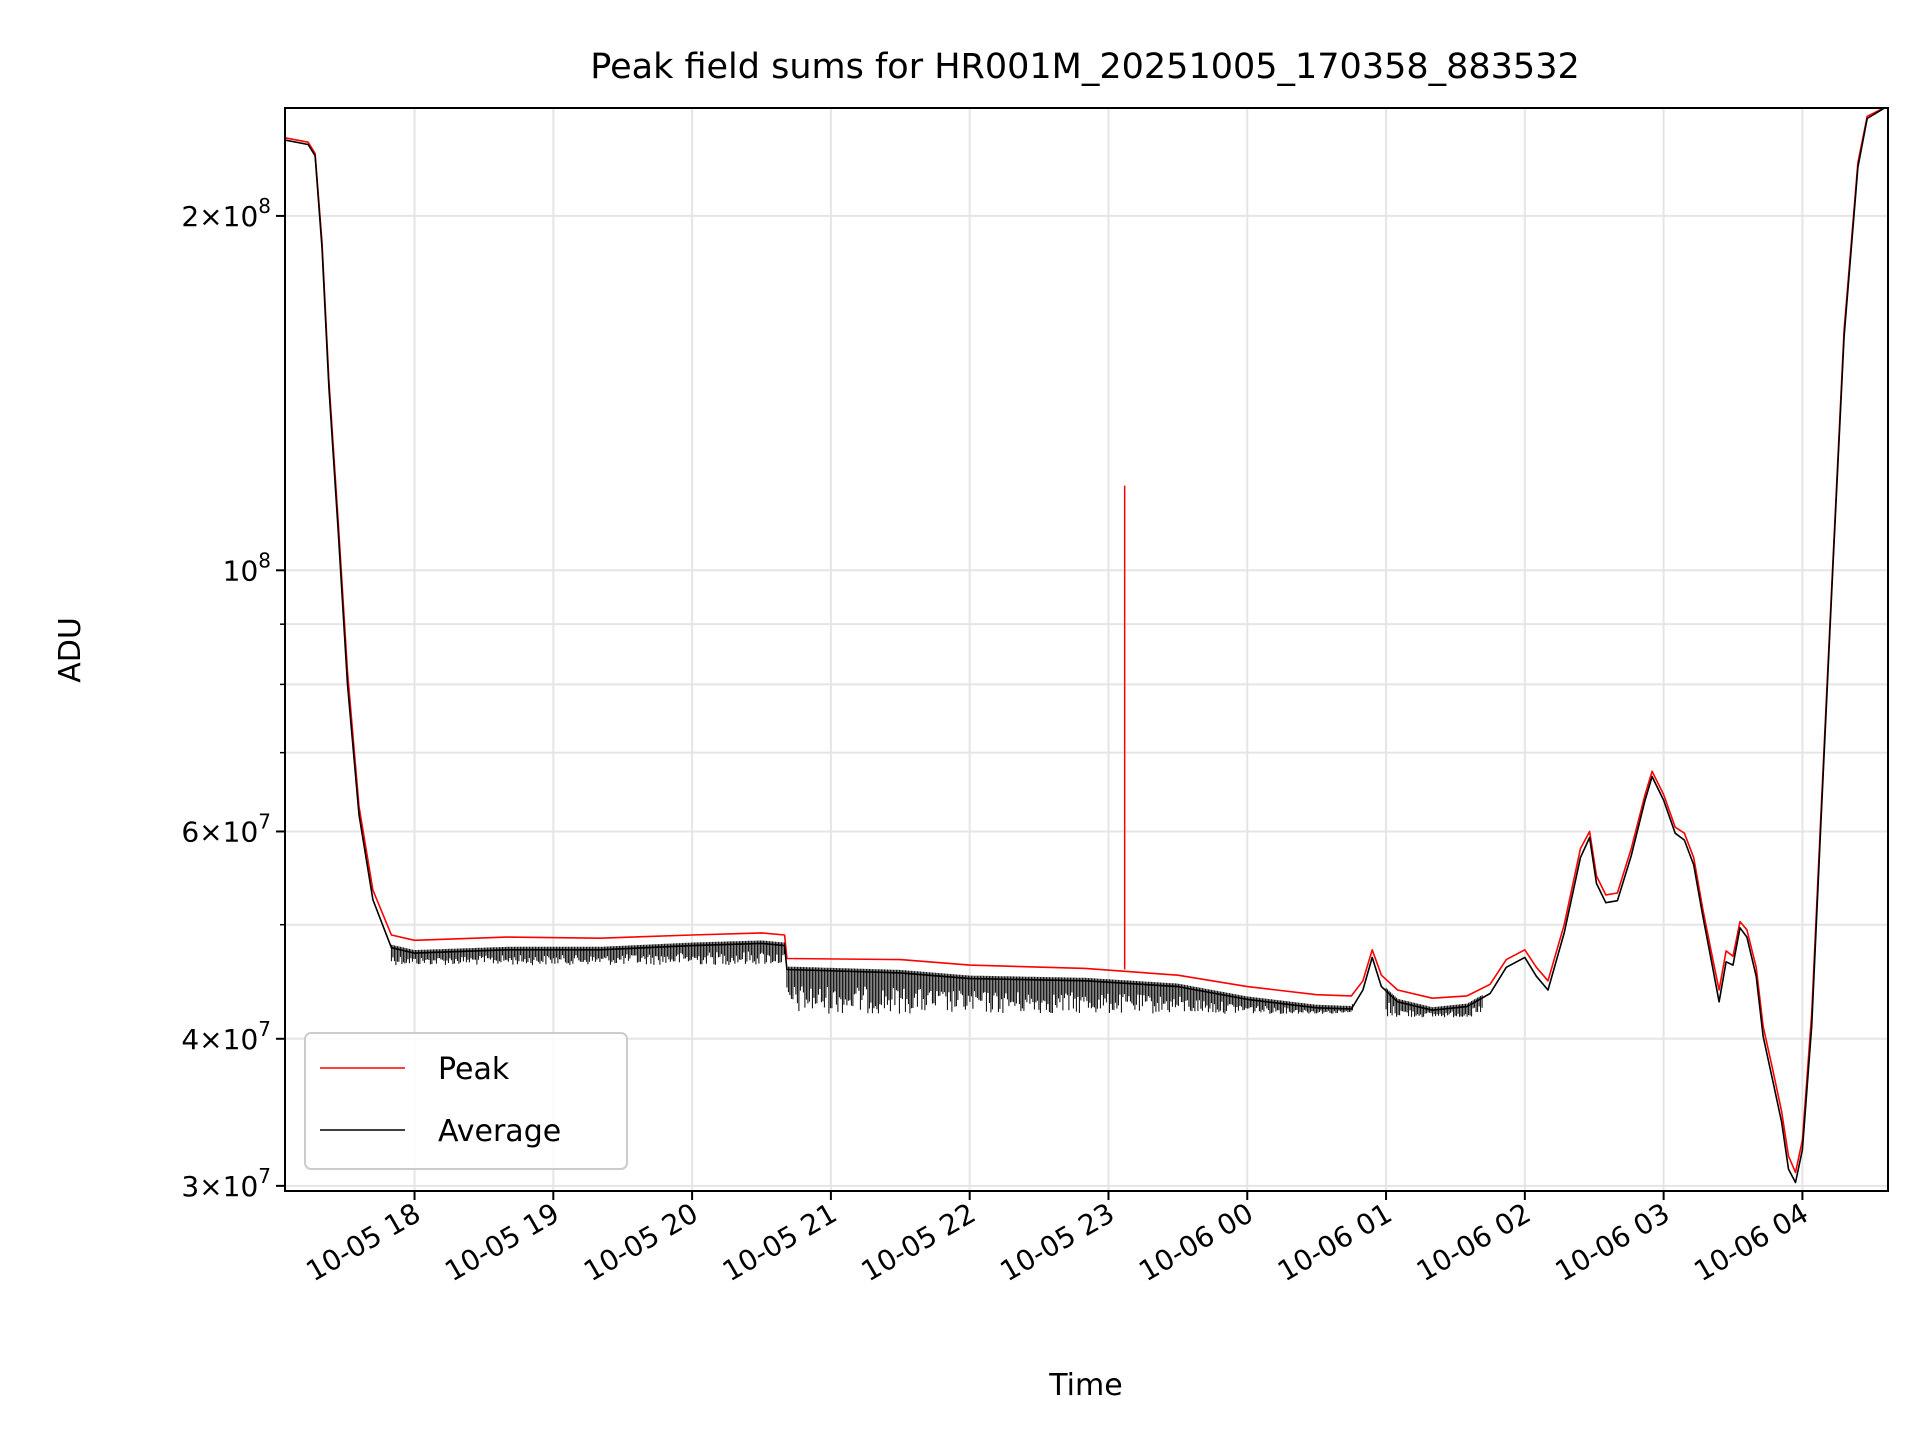  Describe the element at coordinates (247, 567) in the screenshot. I see `y-tick-label: 108` at that location.